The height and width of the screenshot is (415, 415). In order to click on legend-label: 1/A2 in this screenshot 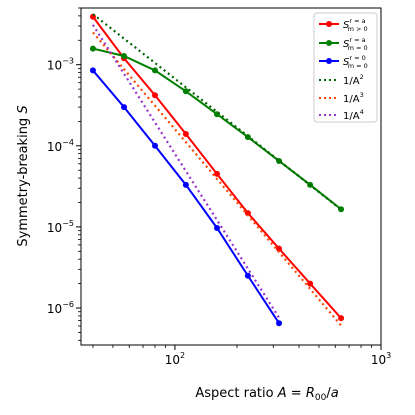, I will do `click(353, 80)`.